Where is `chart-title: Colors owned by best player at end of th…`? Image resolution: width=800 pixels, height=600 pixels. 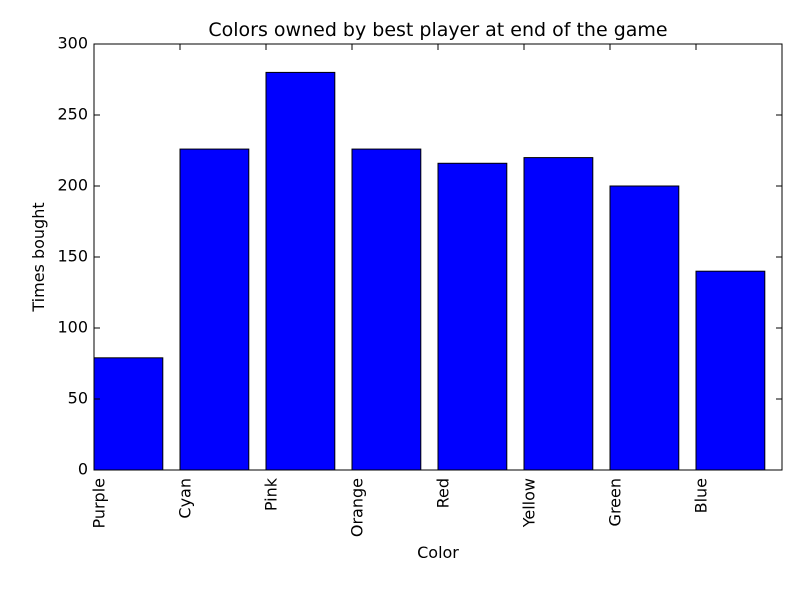
chart-title: Colors owned by best player at end of th… is located at coordinates (437, 30).